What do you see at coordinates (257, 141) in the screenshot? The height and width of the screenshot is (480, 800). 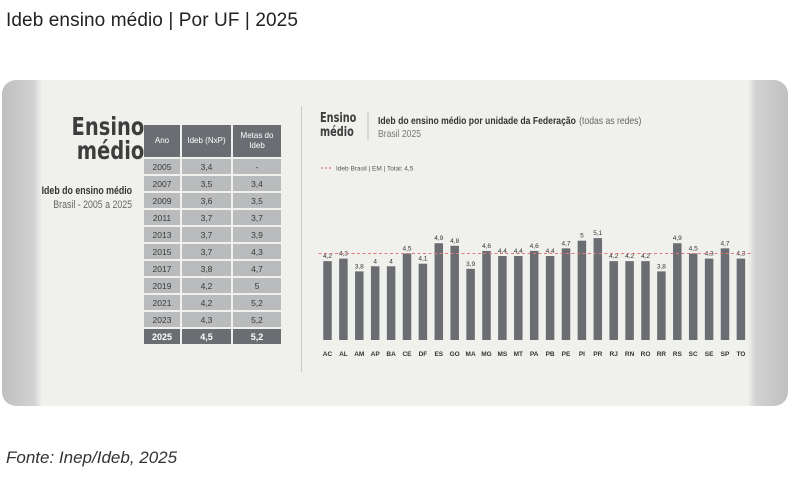 I see `table-header-metas: Metas do Ideb` at bounding box center [257, 141].